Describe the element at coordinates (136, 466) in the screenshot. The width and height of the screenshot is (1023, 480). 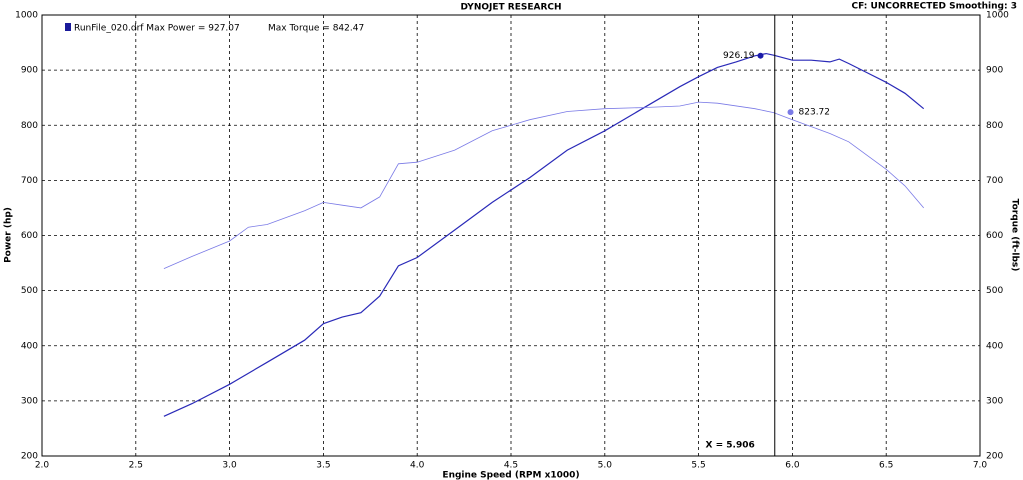
I see `x-tick-label: 2.5` at that location.